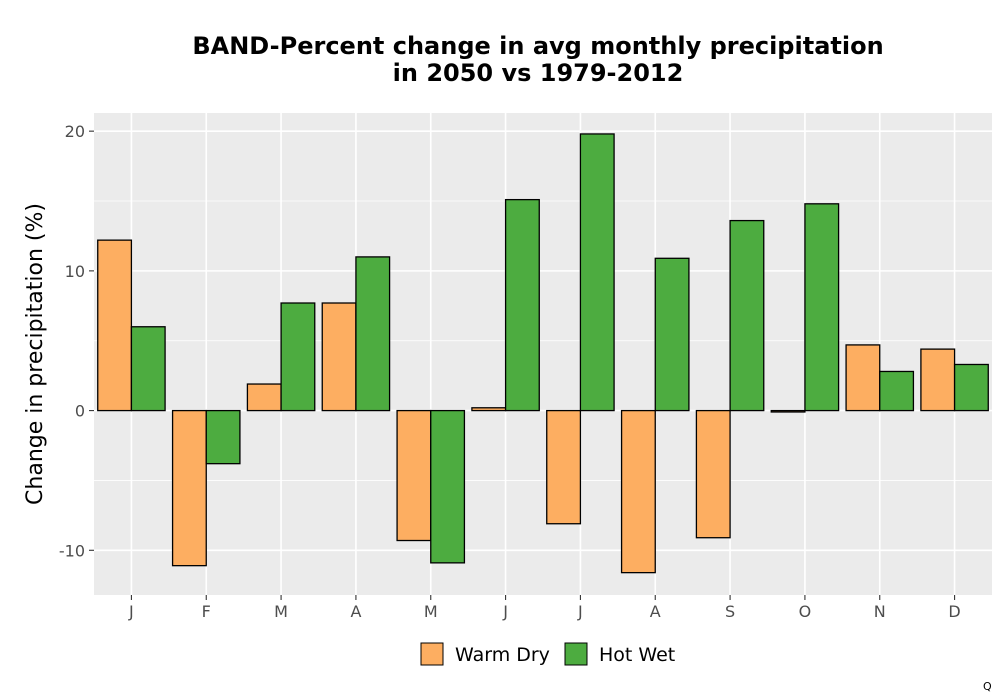 This screenshot has width=1000, height=700. What do you see at coordinates (72, 550) in the screenshot?
I see `y-tick-label-0: -10` at bounding box center [72, 550].